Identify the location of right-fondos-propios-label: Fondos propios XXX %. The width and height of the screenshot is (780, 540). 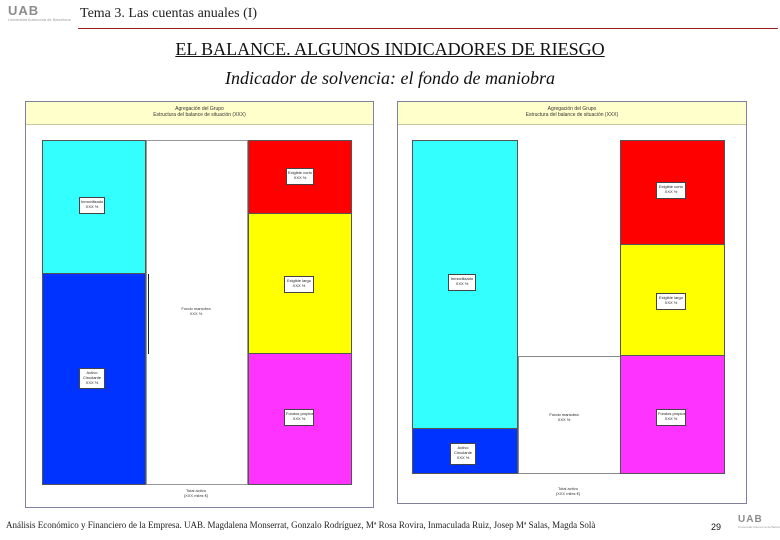
(671, 417).